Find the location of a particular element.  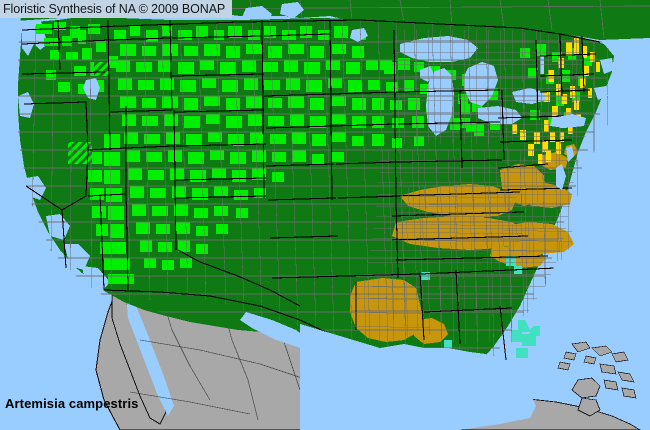

map-title-text: Floristic Synthesis of NA © 2009 BONAP is located at coordinates (114, 8).